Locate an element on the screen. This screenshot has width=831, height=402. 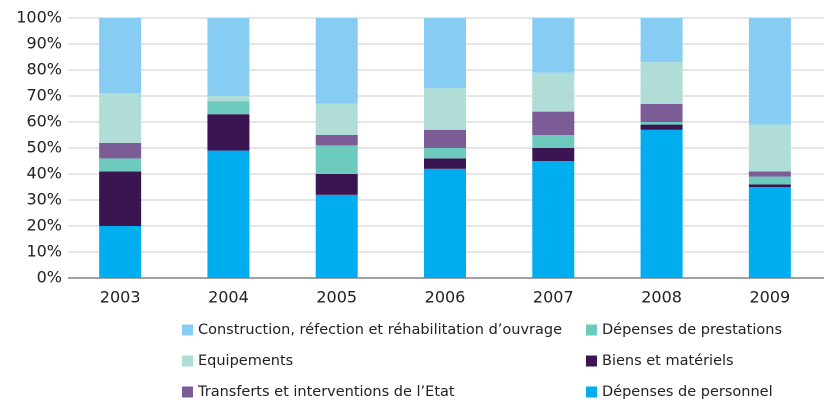
y-tick-label: 10% is located at coordinates (44, 251).